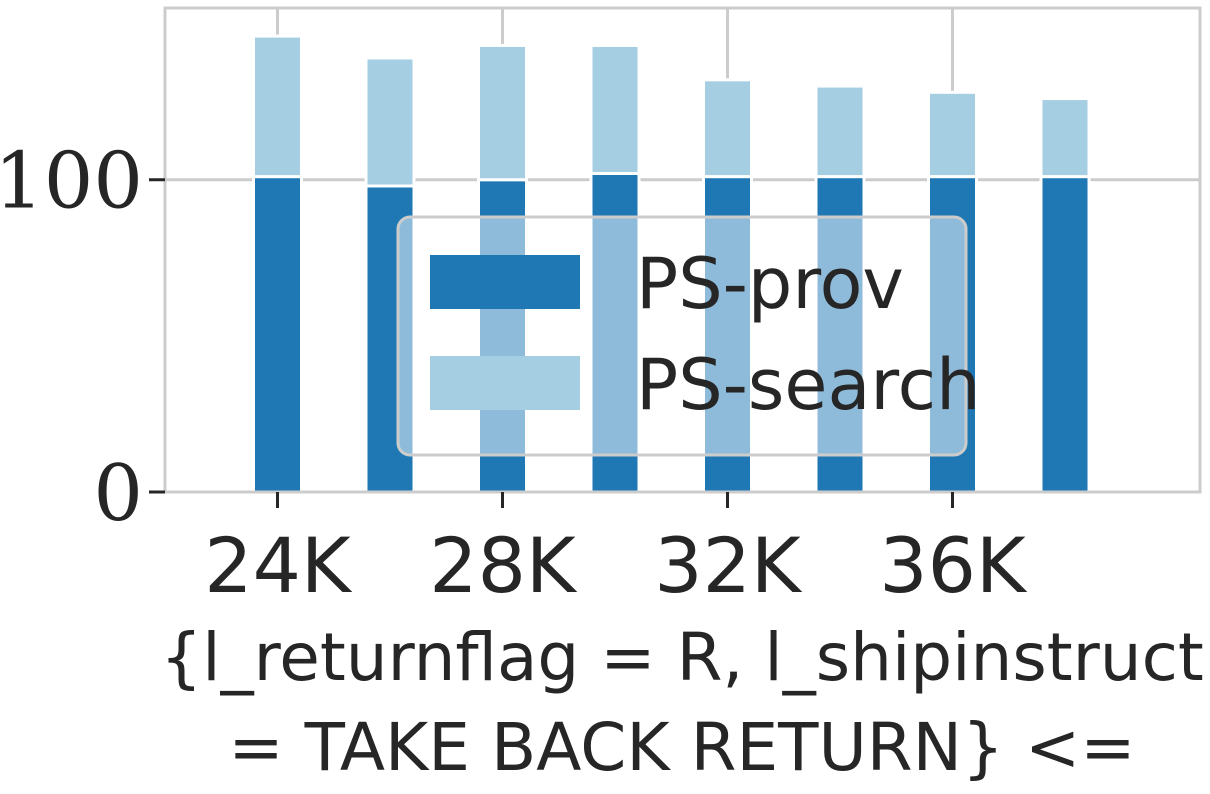  Describe the element at coordinates (681, 657) in the screenshot. I see `x-axis-label-line: {l_returnflag = R, l_shipinstruct` at that location.